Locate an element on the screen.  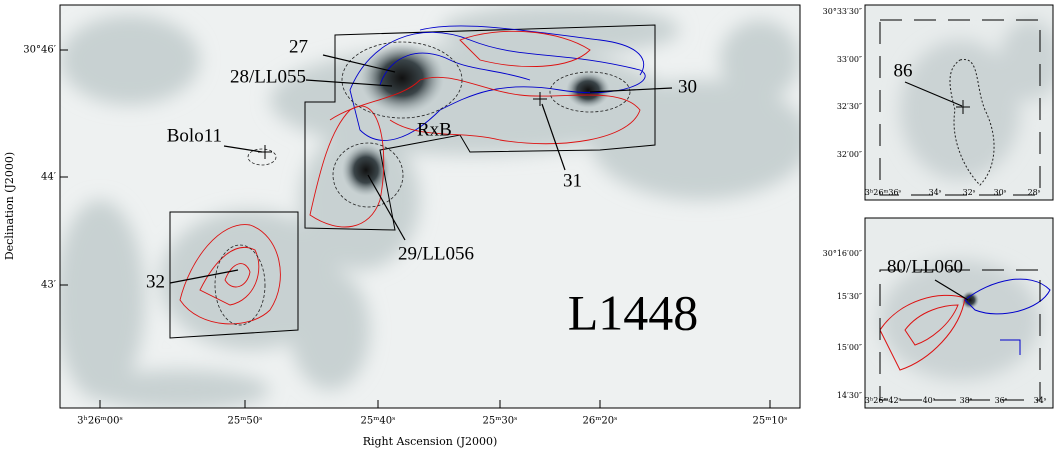
y-tick-label: 33′00″ is located at coordinates (849, 59).